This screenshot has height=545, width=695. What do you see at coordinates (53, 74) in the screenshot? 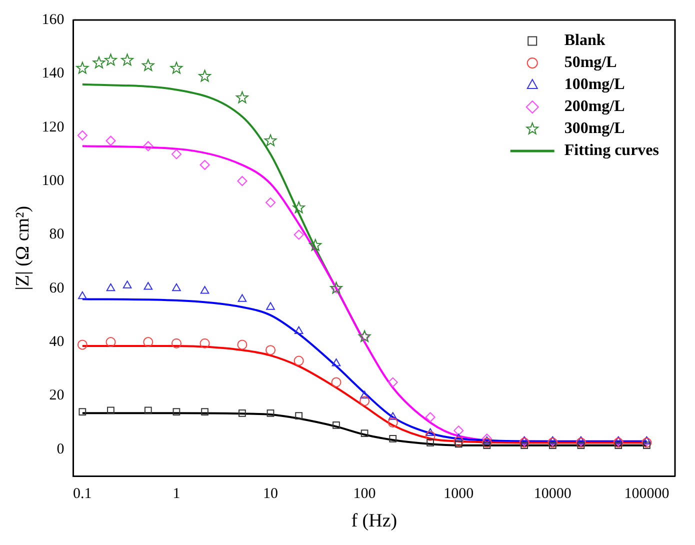
I see `y-tick-label: 140` at bounding box center [53, 74].